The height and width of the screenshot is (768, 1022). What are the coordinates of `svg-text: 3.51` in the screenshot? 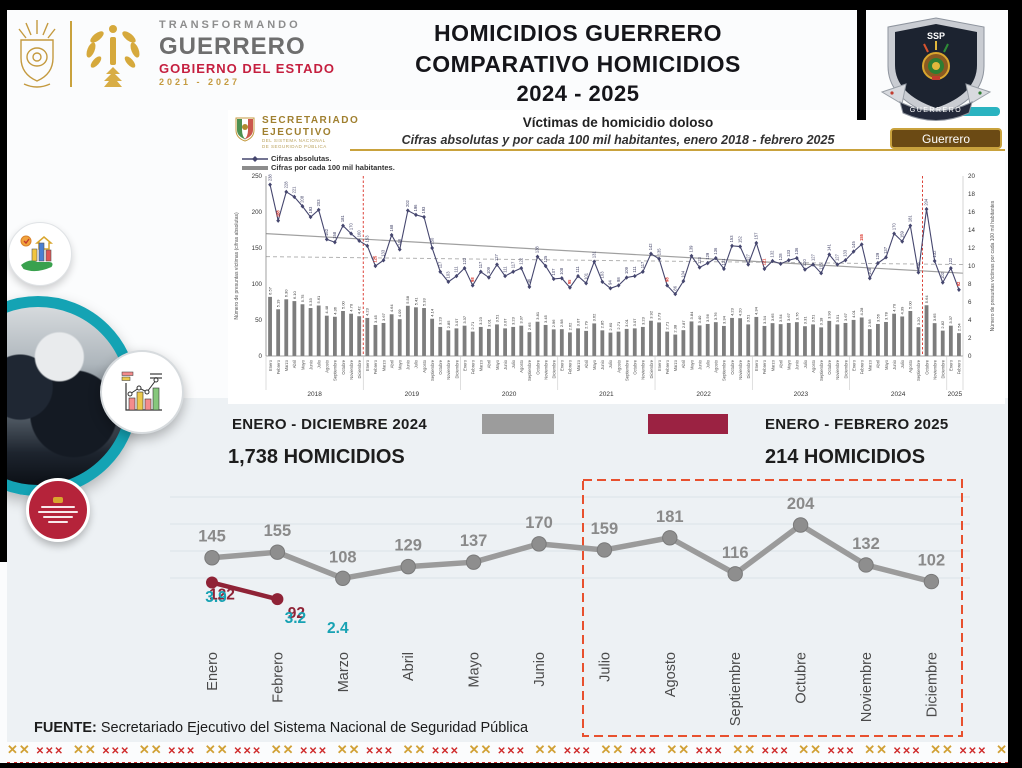 It's located at (812, 318).